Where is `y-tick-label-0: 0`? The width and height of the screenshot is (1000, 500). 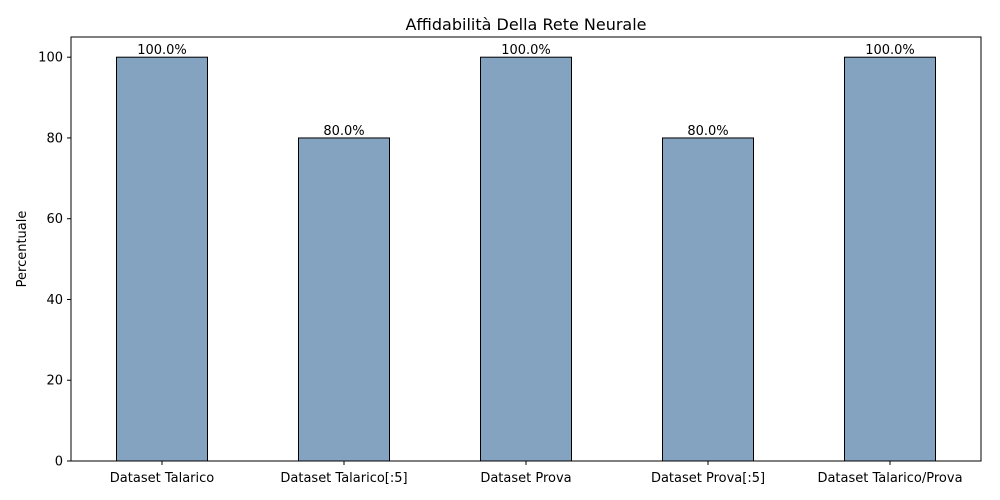 y-tick-label-0: 0 is located at coordinates (59, 462).